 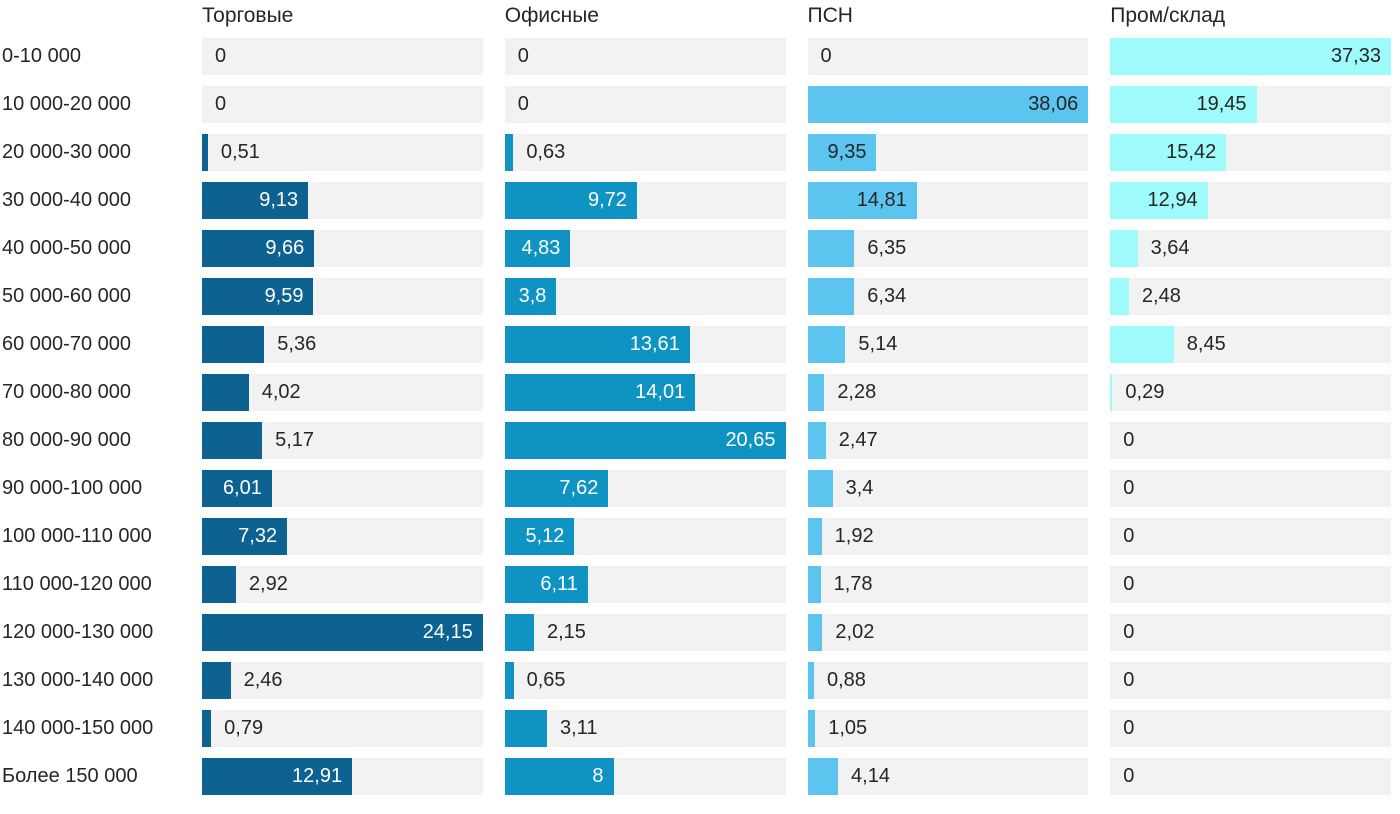 What do you see at coordinates (1053, 104) in the screenshot?
I see `bar-value-label: 38,06` at bounding box center [1053, 104].